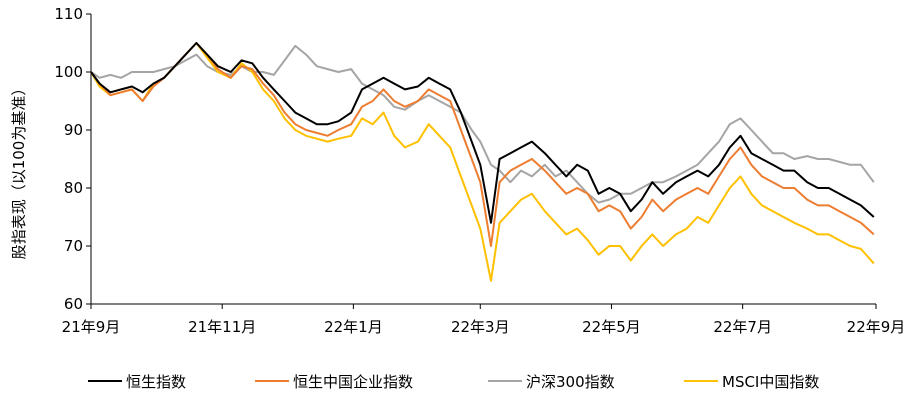 The width and height of the screenshot is (915, 401). Describe the element at coordinates (611, 327) in the screenshot. I see `x-tick-label: 22年5月` at that location.